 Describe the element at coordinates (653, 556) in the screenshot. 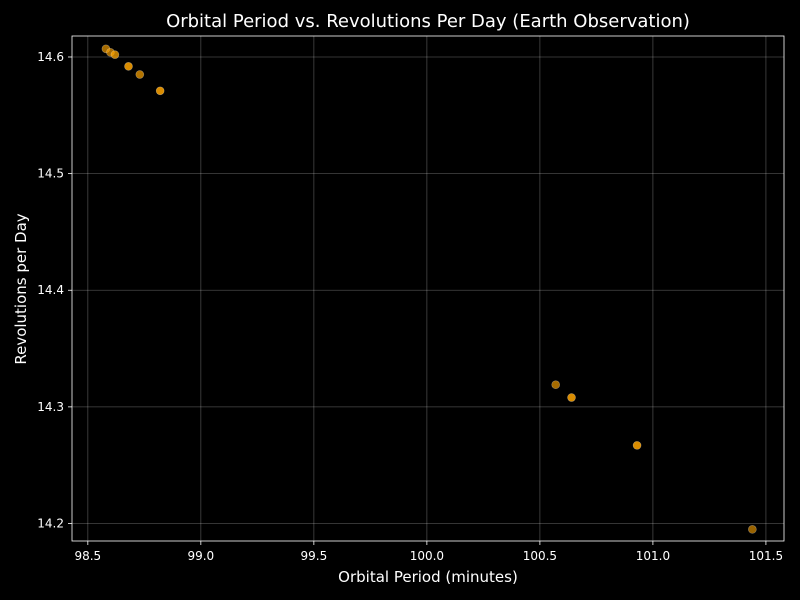

I see `x-tick-label: 101.0` at that location.